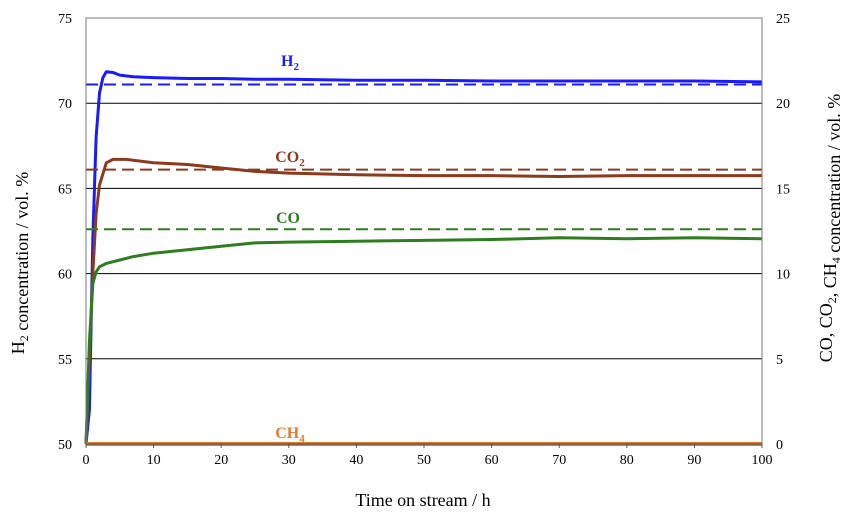  What do you see at coordinates (422, 500) in the screenshot?
I see `x-axis-label: Time on stream / h` at bounding box center [422, 500].